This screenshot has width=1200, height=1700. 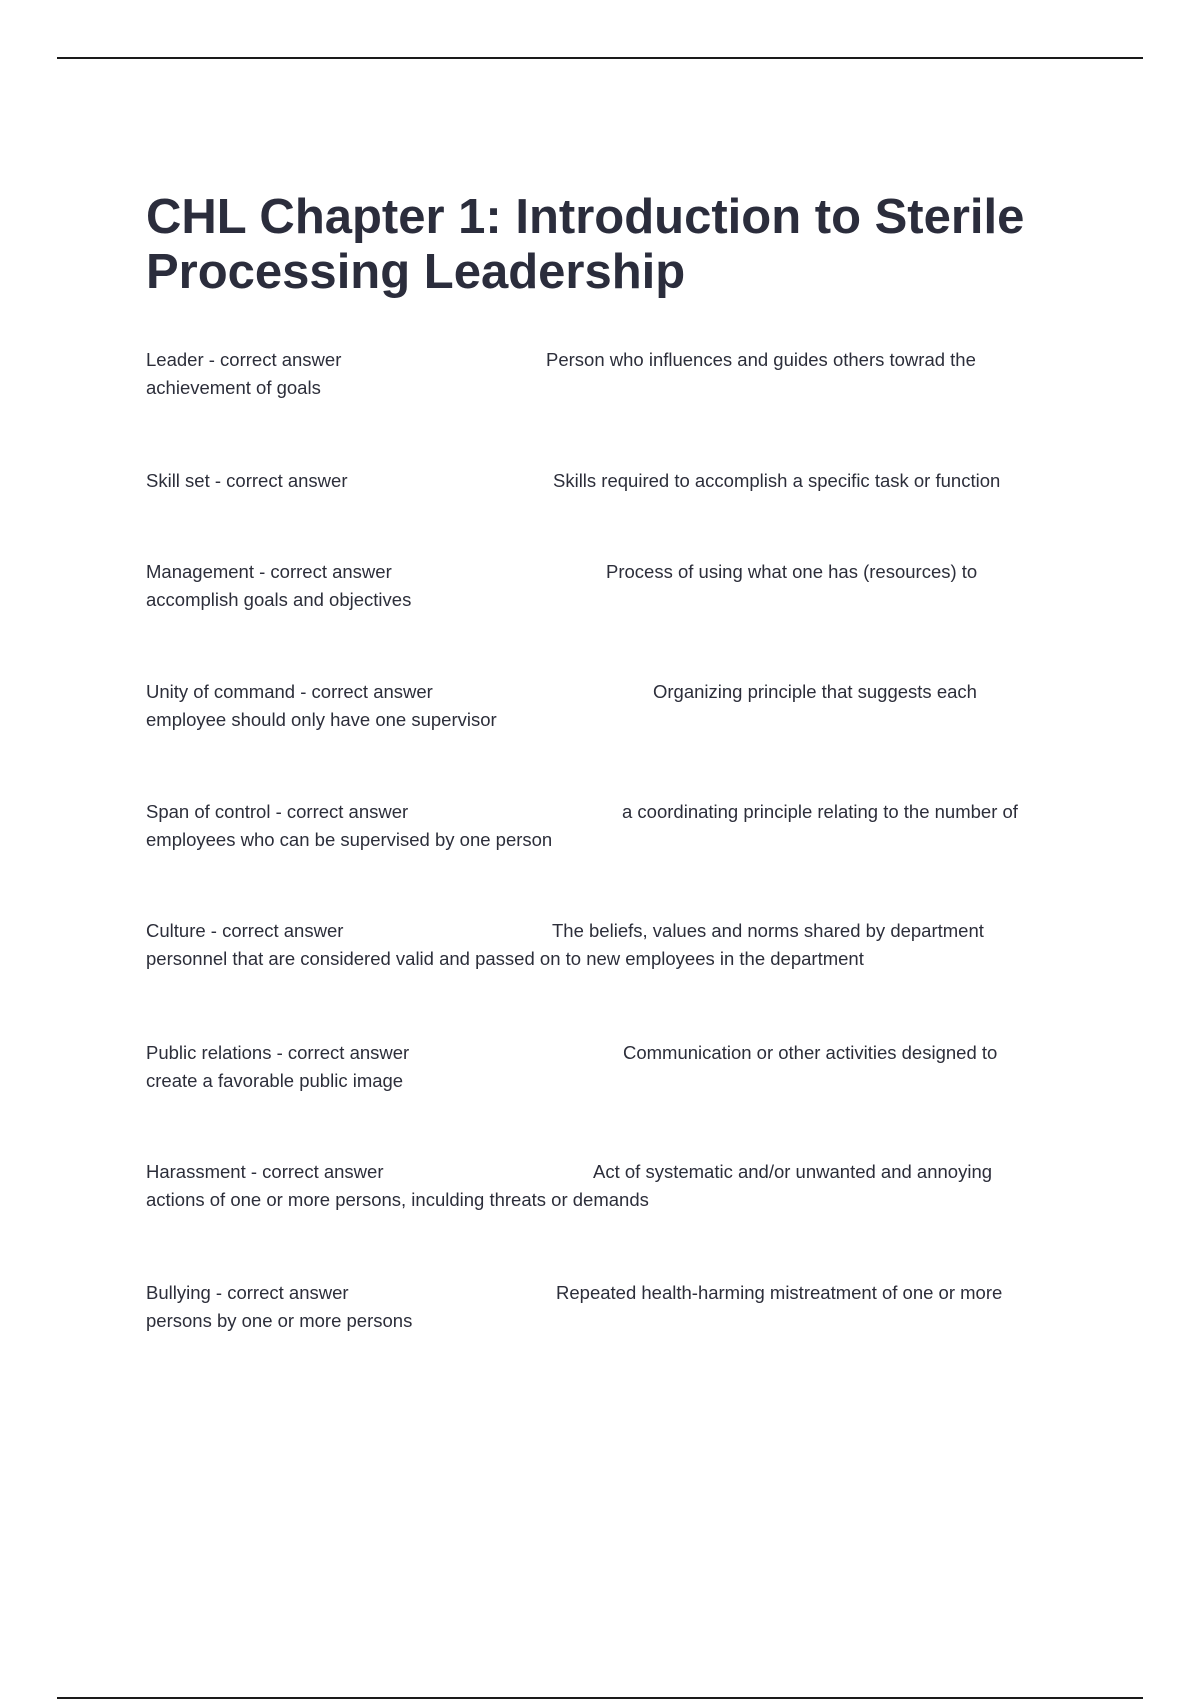 I want to click on term: Span of control - correct answer, so click(x=277, y=811).